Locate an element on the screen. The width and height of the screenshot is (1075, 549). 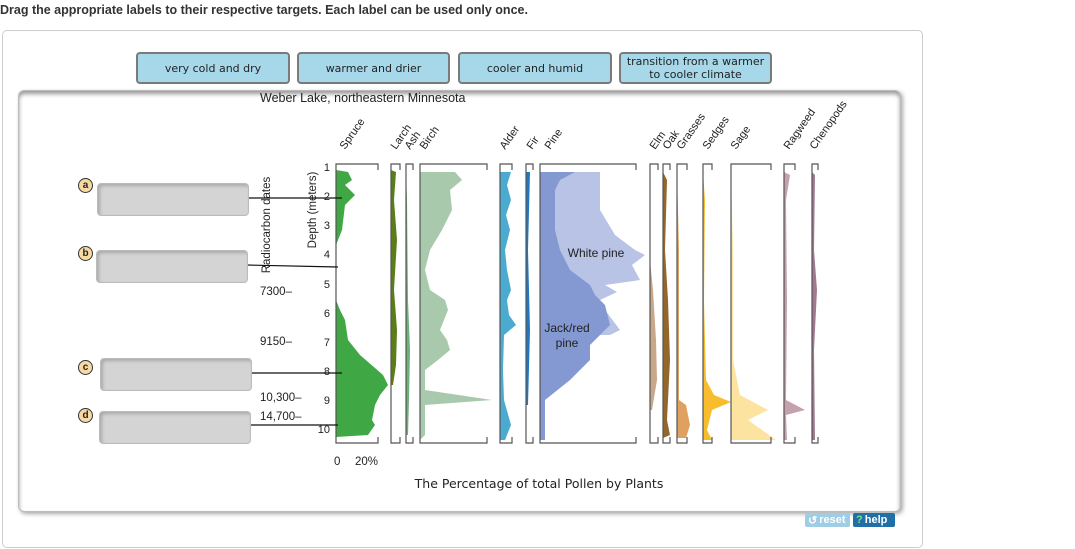
help-label: help is located at coordinates (876, 520).